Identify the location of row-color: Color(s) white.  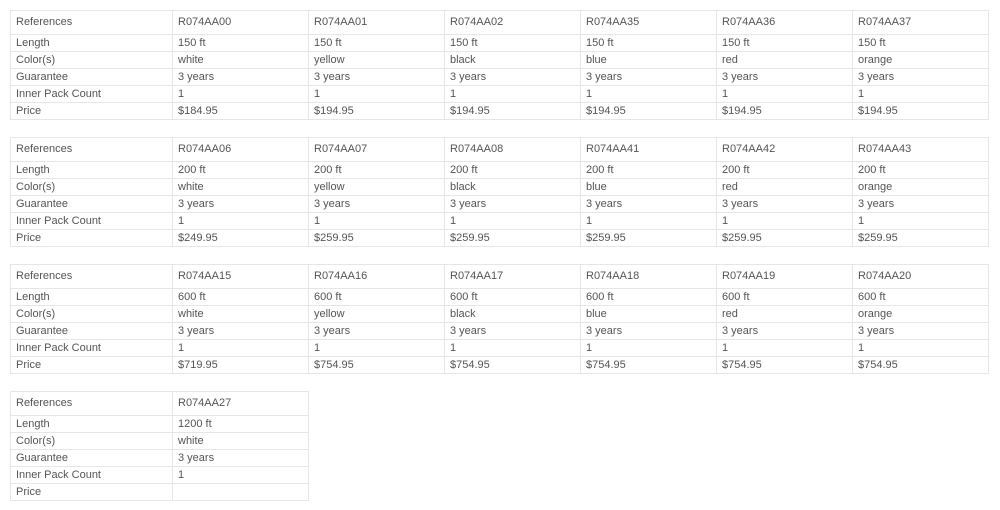
(159, 441).